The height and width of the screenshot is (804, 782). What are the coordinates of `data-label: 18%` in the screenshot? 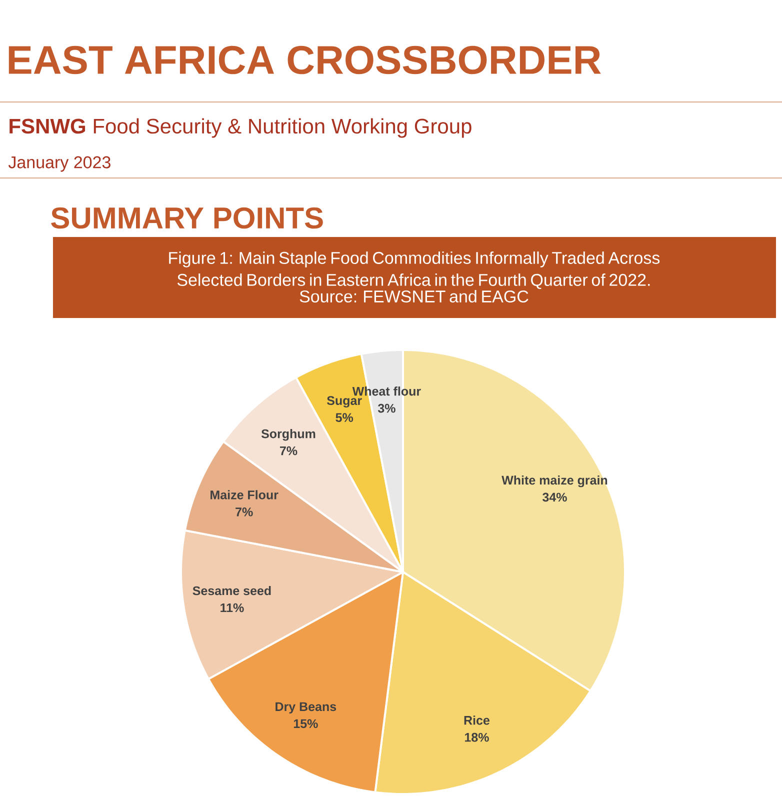 It's located at (476, 737).